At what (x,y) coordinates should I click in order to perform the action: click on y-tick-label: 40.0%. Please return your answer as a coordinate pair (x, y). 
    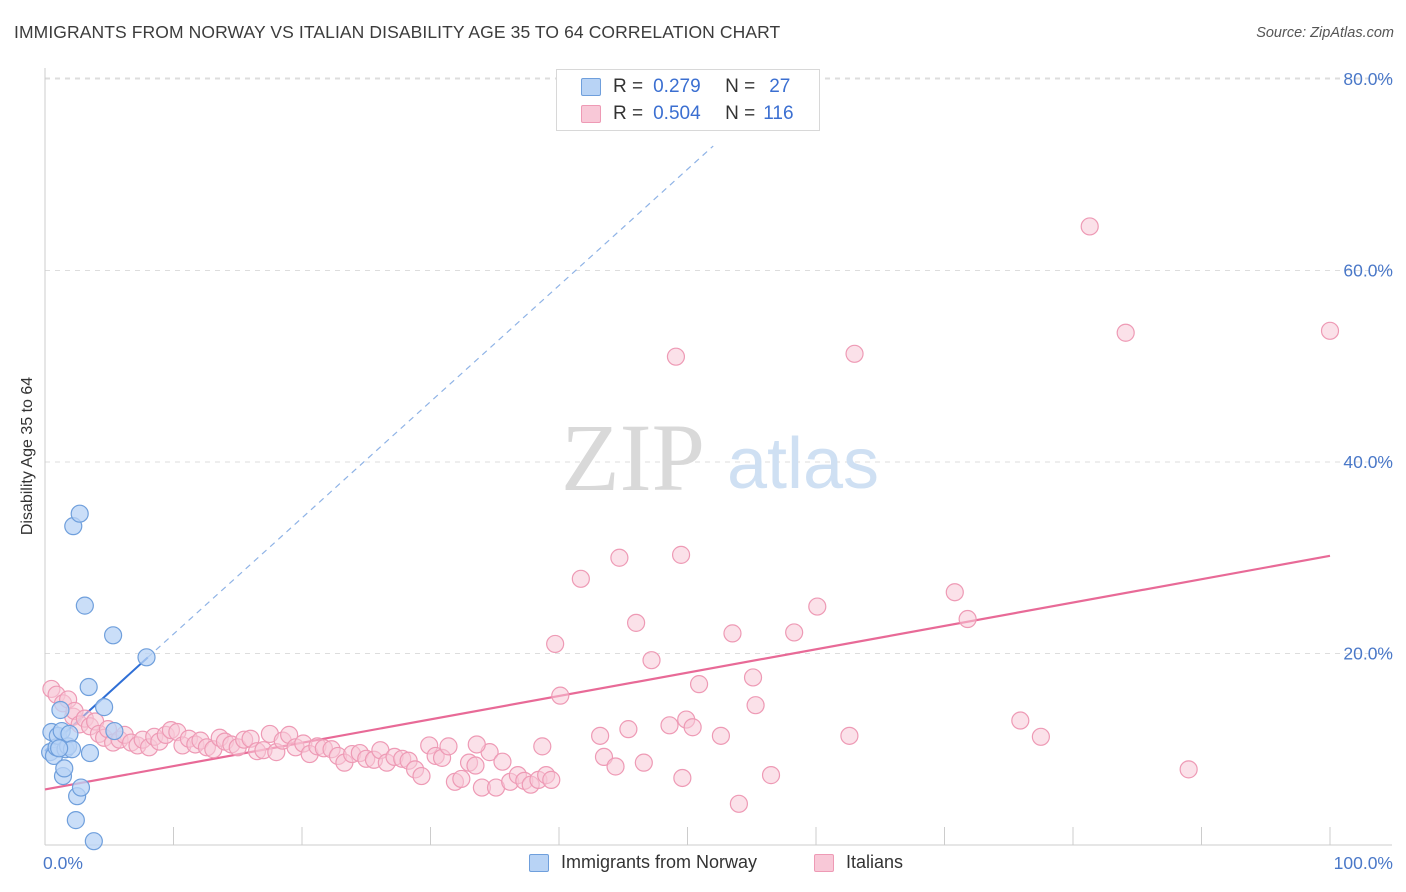
    Looking at the image, I should click on (1368, 462).